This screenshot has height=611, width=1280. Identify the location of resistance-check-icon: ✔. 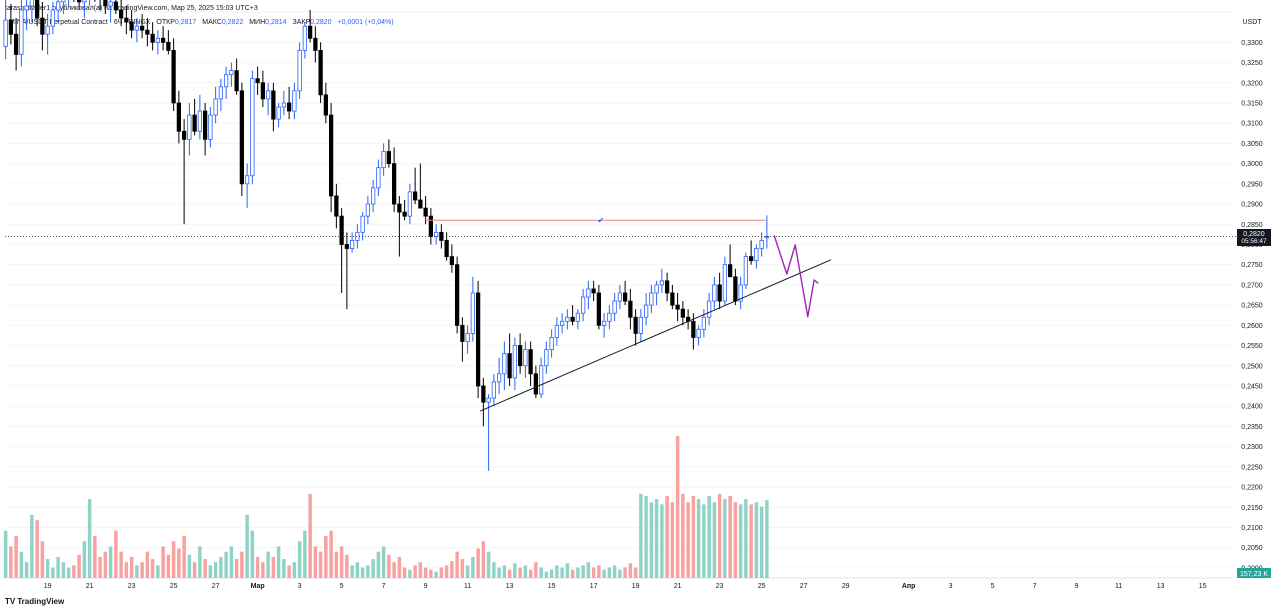
(600, 220).